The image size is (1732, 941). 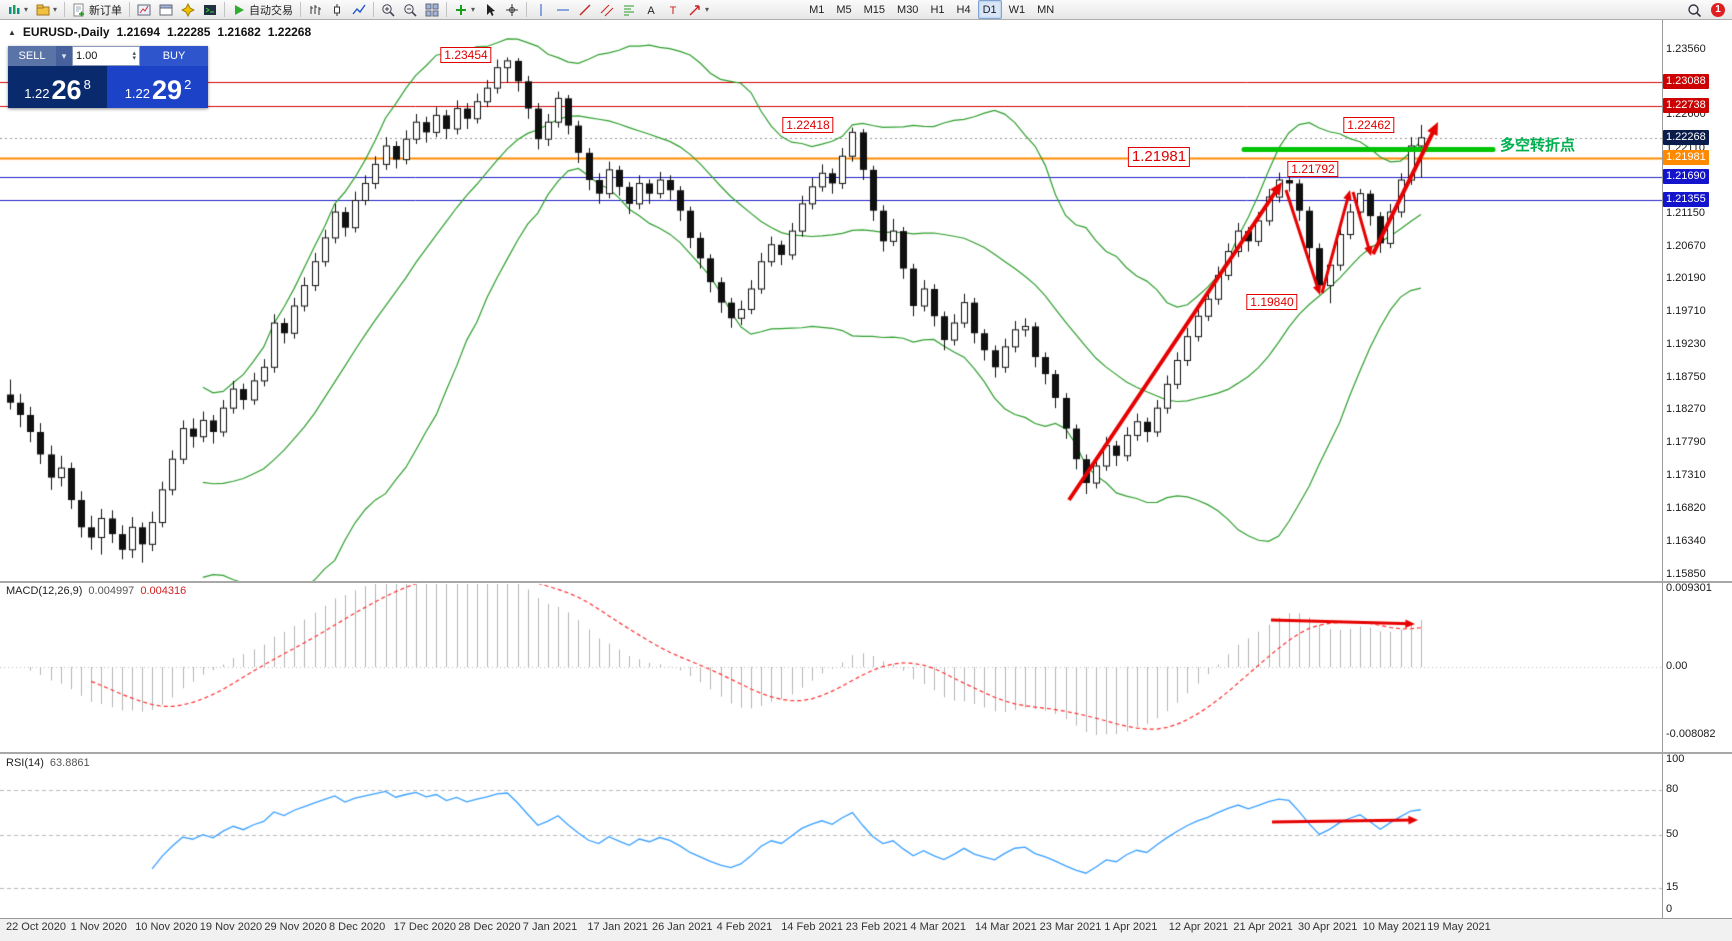 I want to click on price-annotation: 1.22418, so click(x=808, y=125).